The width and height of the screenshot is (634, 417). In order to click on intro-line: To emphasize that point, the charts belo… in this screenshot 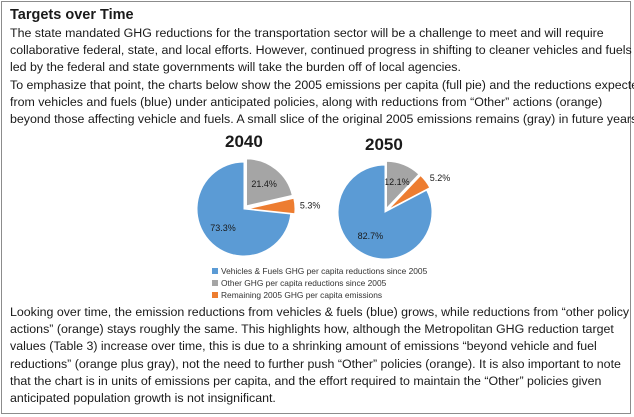, I will do `click(322, 84)`.